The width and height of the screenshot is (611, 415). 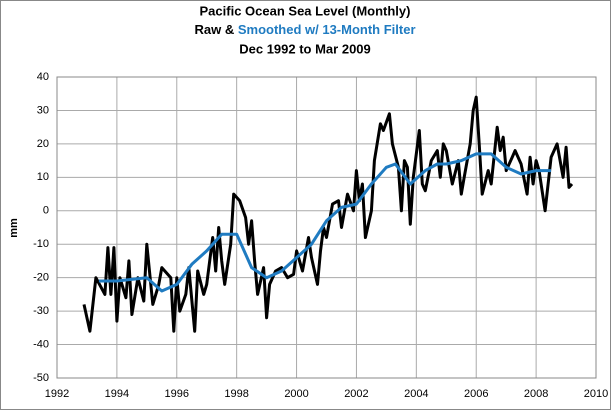 What do you see at coordinates (57, 394) in the screenshot?
I see `x-tick-label: 1992` at bounding box center [57, 394].